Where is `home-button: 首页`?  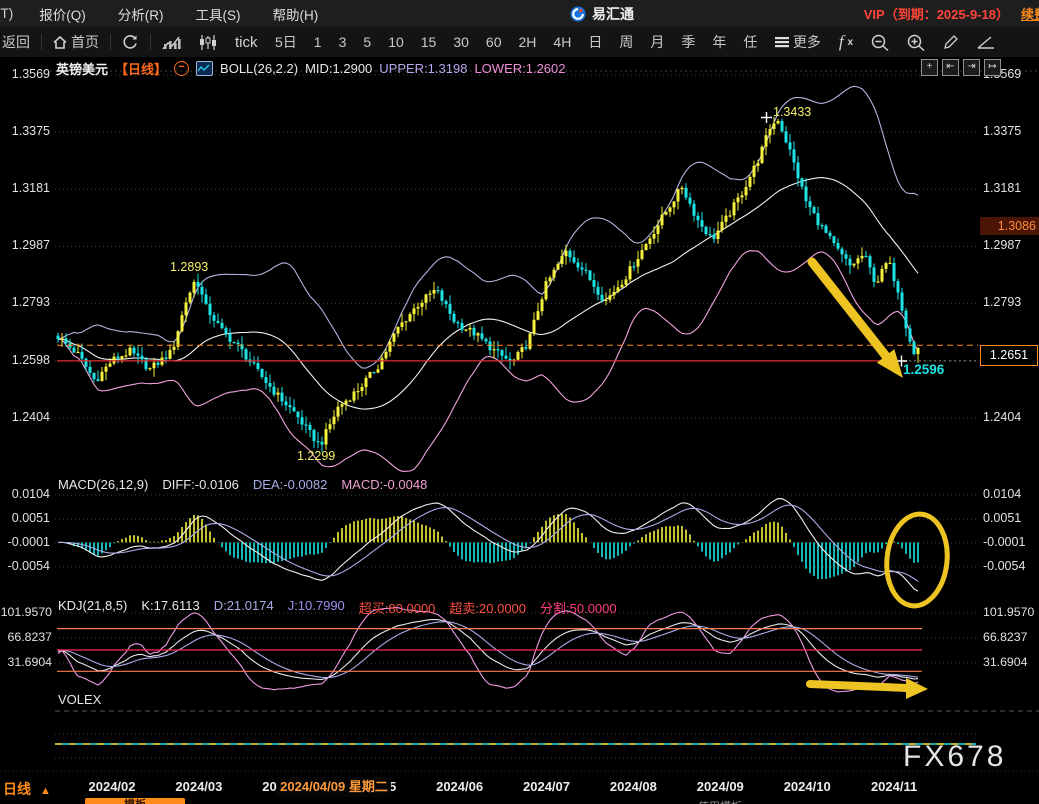
home-button: 首页 is located at coordinates (76, 42).